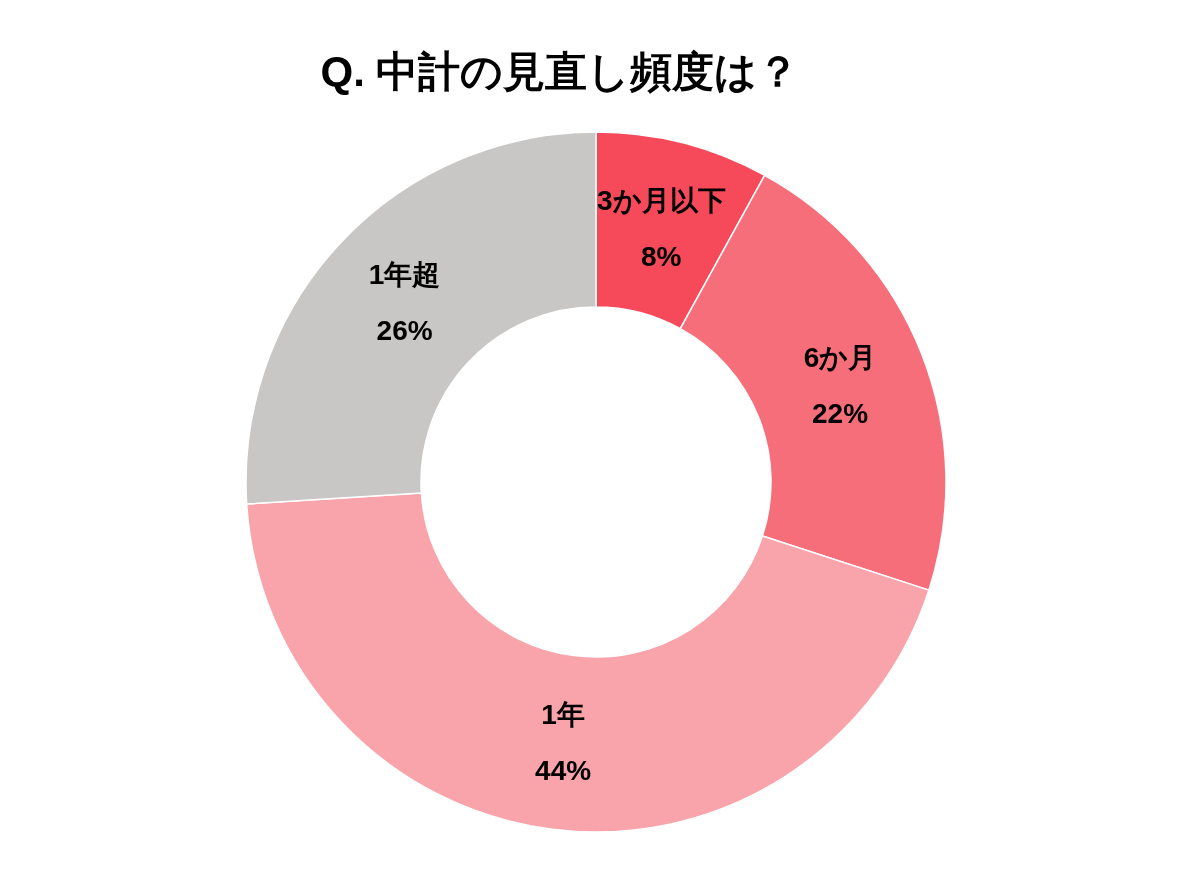  What do you see at coordinates (560, 71) in the screenshot?
I see `title: Q. 中計の見直し頻度は？` at bounding box center [560, 71].